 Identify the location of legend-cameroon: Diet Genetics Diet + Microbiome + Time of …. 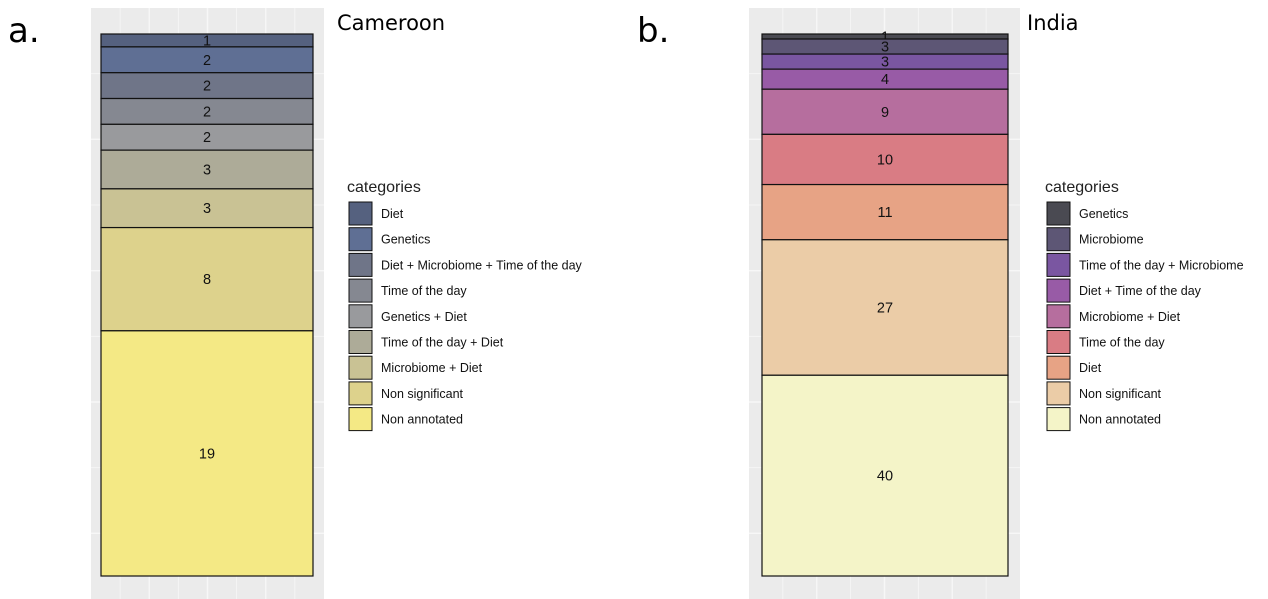
(465, 316).